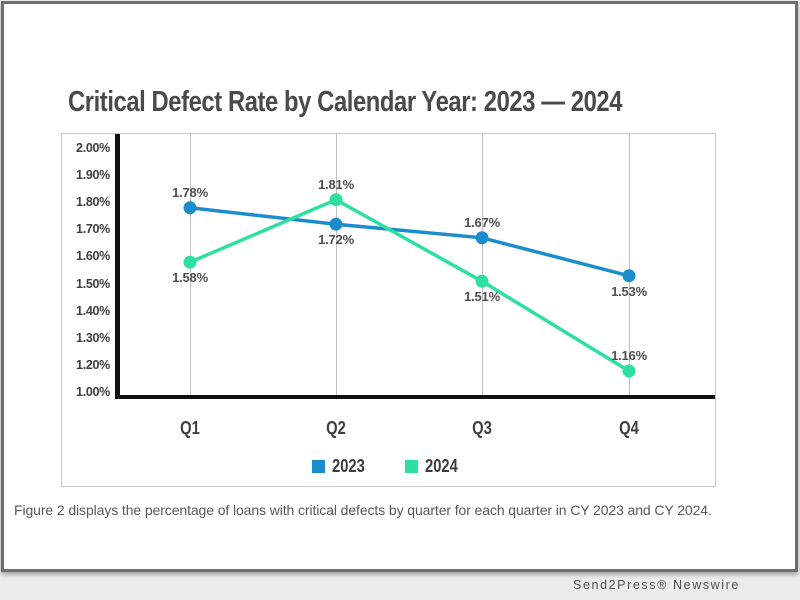 This screenshot has height=600, width=800. What do you see at coordinates (629, 371) in the screenshot?
I see `data-point-2024-Q4` at bounding box center [629, 371].